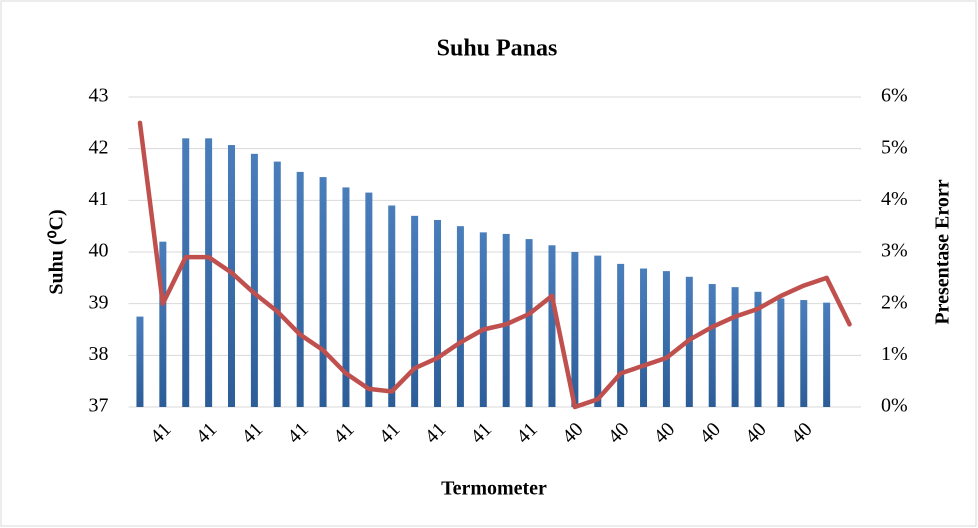  Describe the element at coordinates (894, 302) in the screenshot. I see `y2-tick-label: 2%` at that location.